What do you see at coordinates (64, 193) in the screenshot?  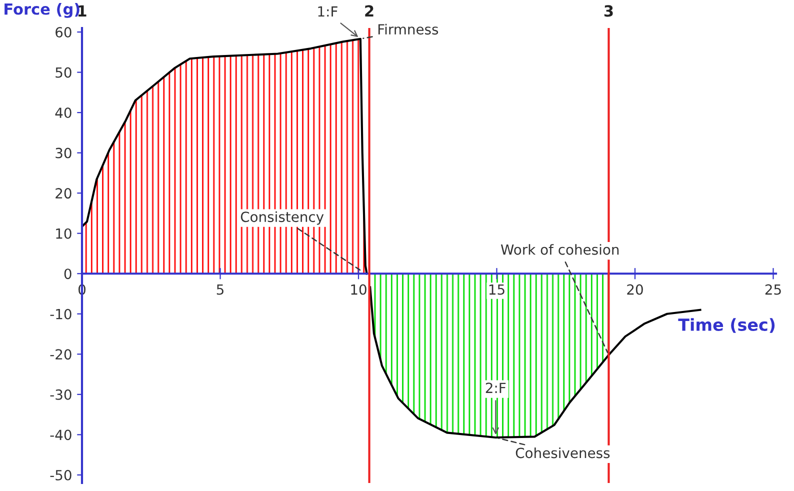 I see `y-tick-label: 20` at bounding box center [64, 193].